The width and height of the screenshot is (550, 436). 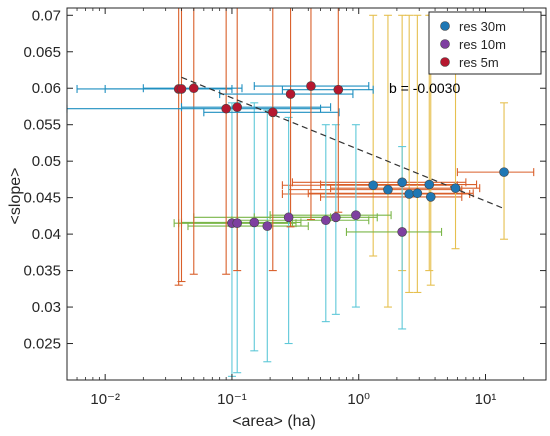 I want to click on x-tick-label: 10¹, so click(x=486, y=399).